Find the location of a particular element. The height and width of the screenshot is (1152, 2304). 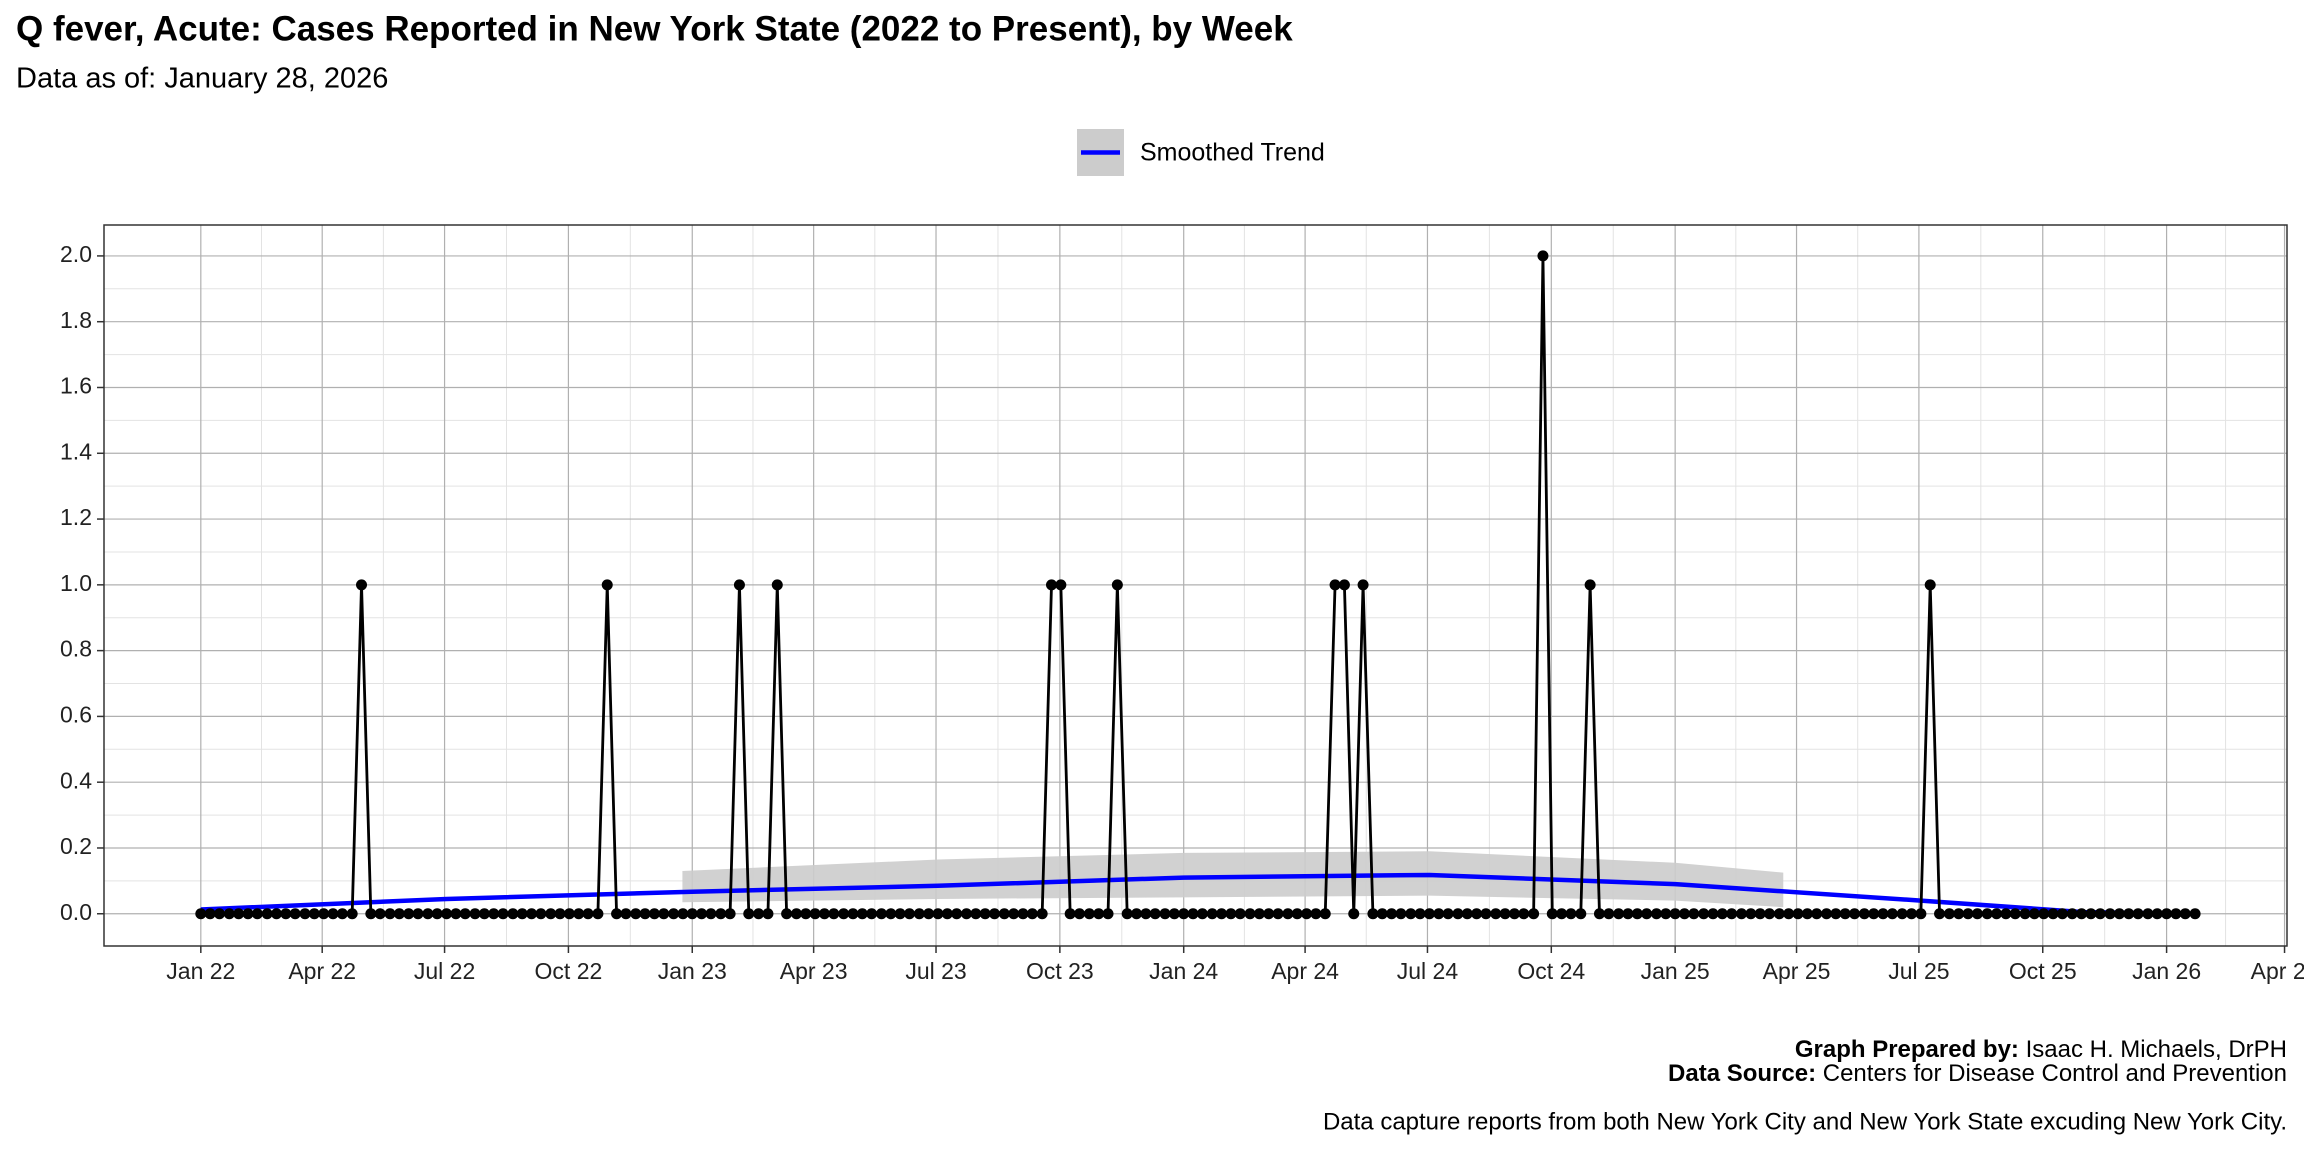

x-tick-label: Apr 25 is located at coordinates (1797, 971).